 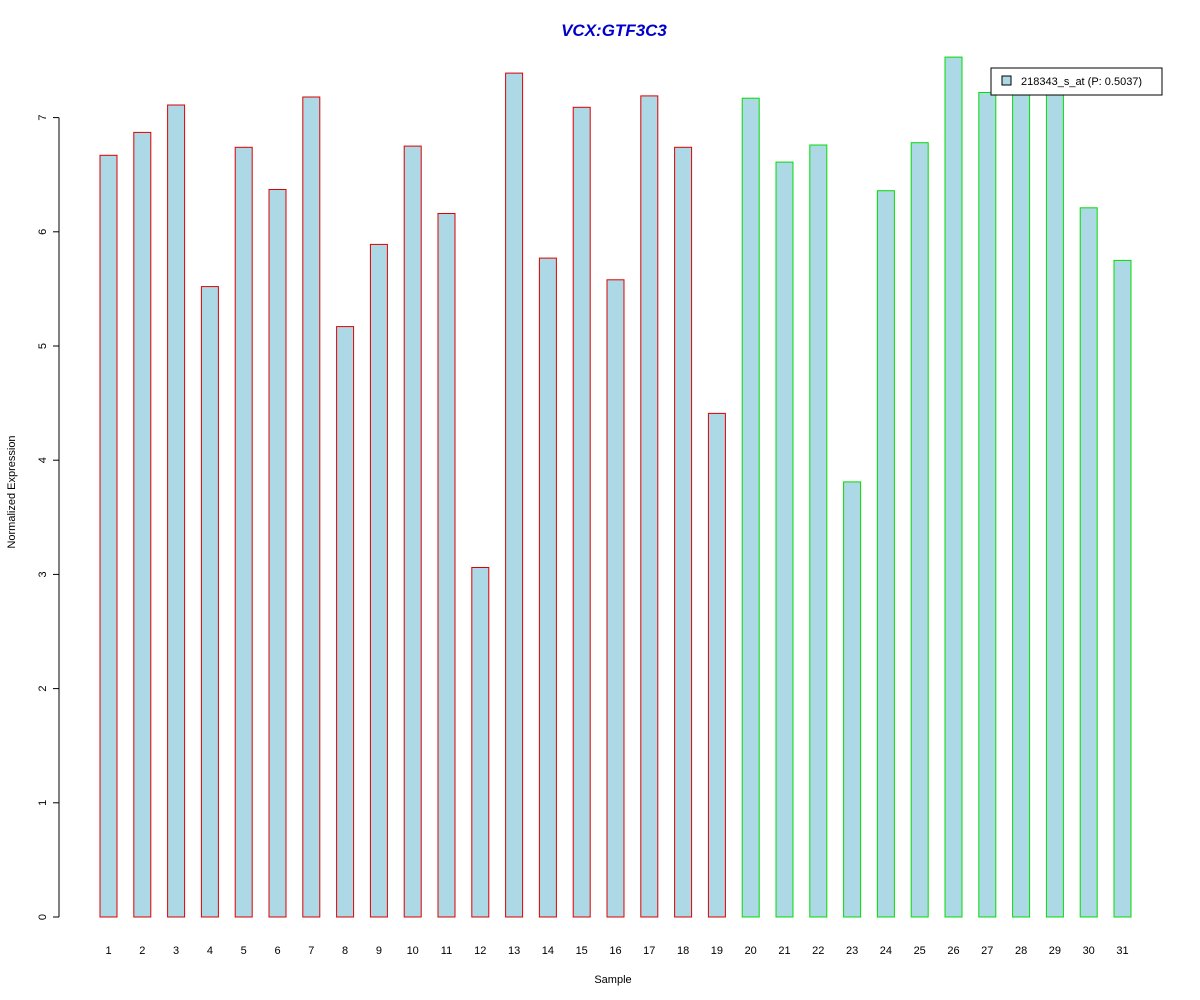 What do you see at coordinates (43, 232) in the screenshot?
I see `y-tick-label: 6` at bounding box center [43, 232].